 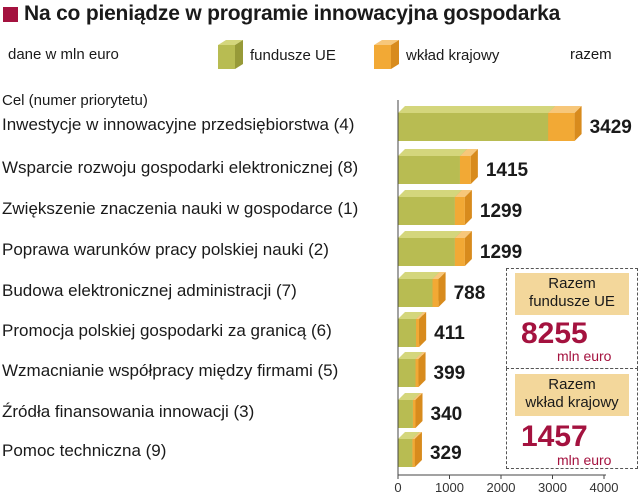 I want to click on legend-national: wkład krajowy, so click(x=436, y=55).